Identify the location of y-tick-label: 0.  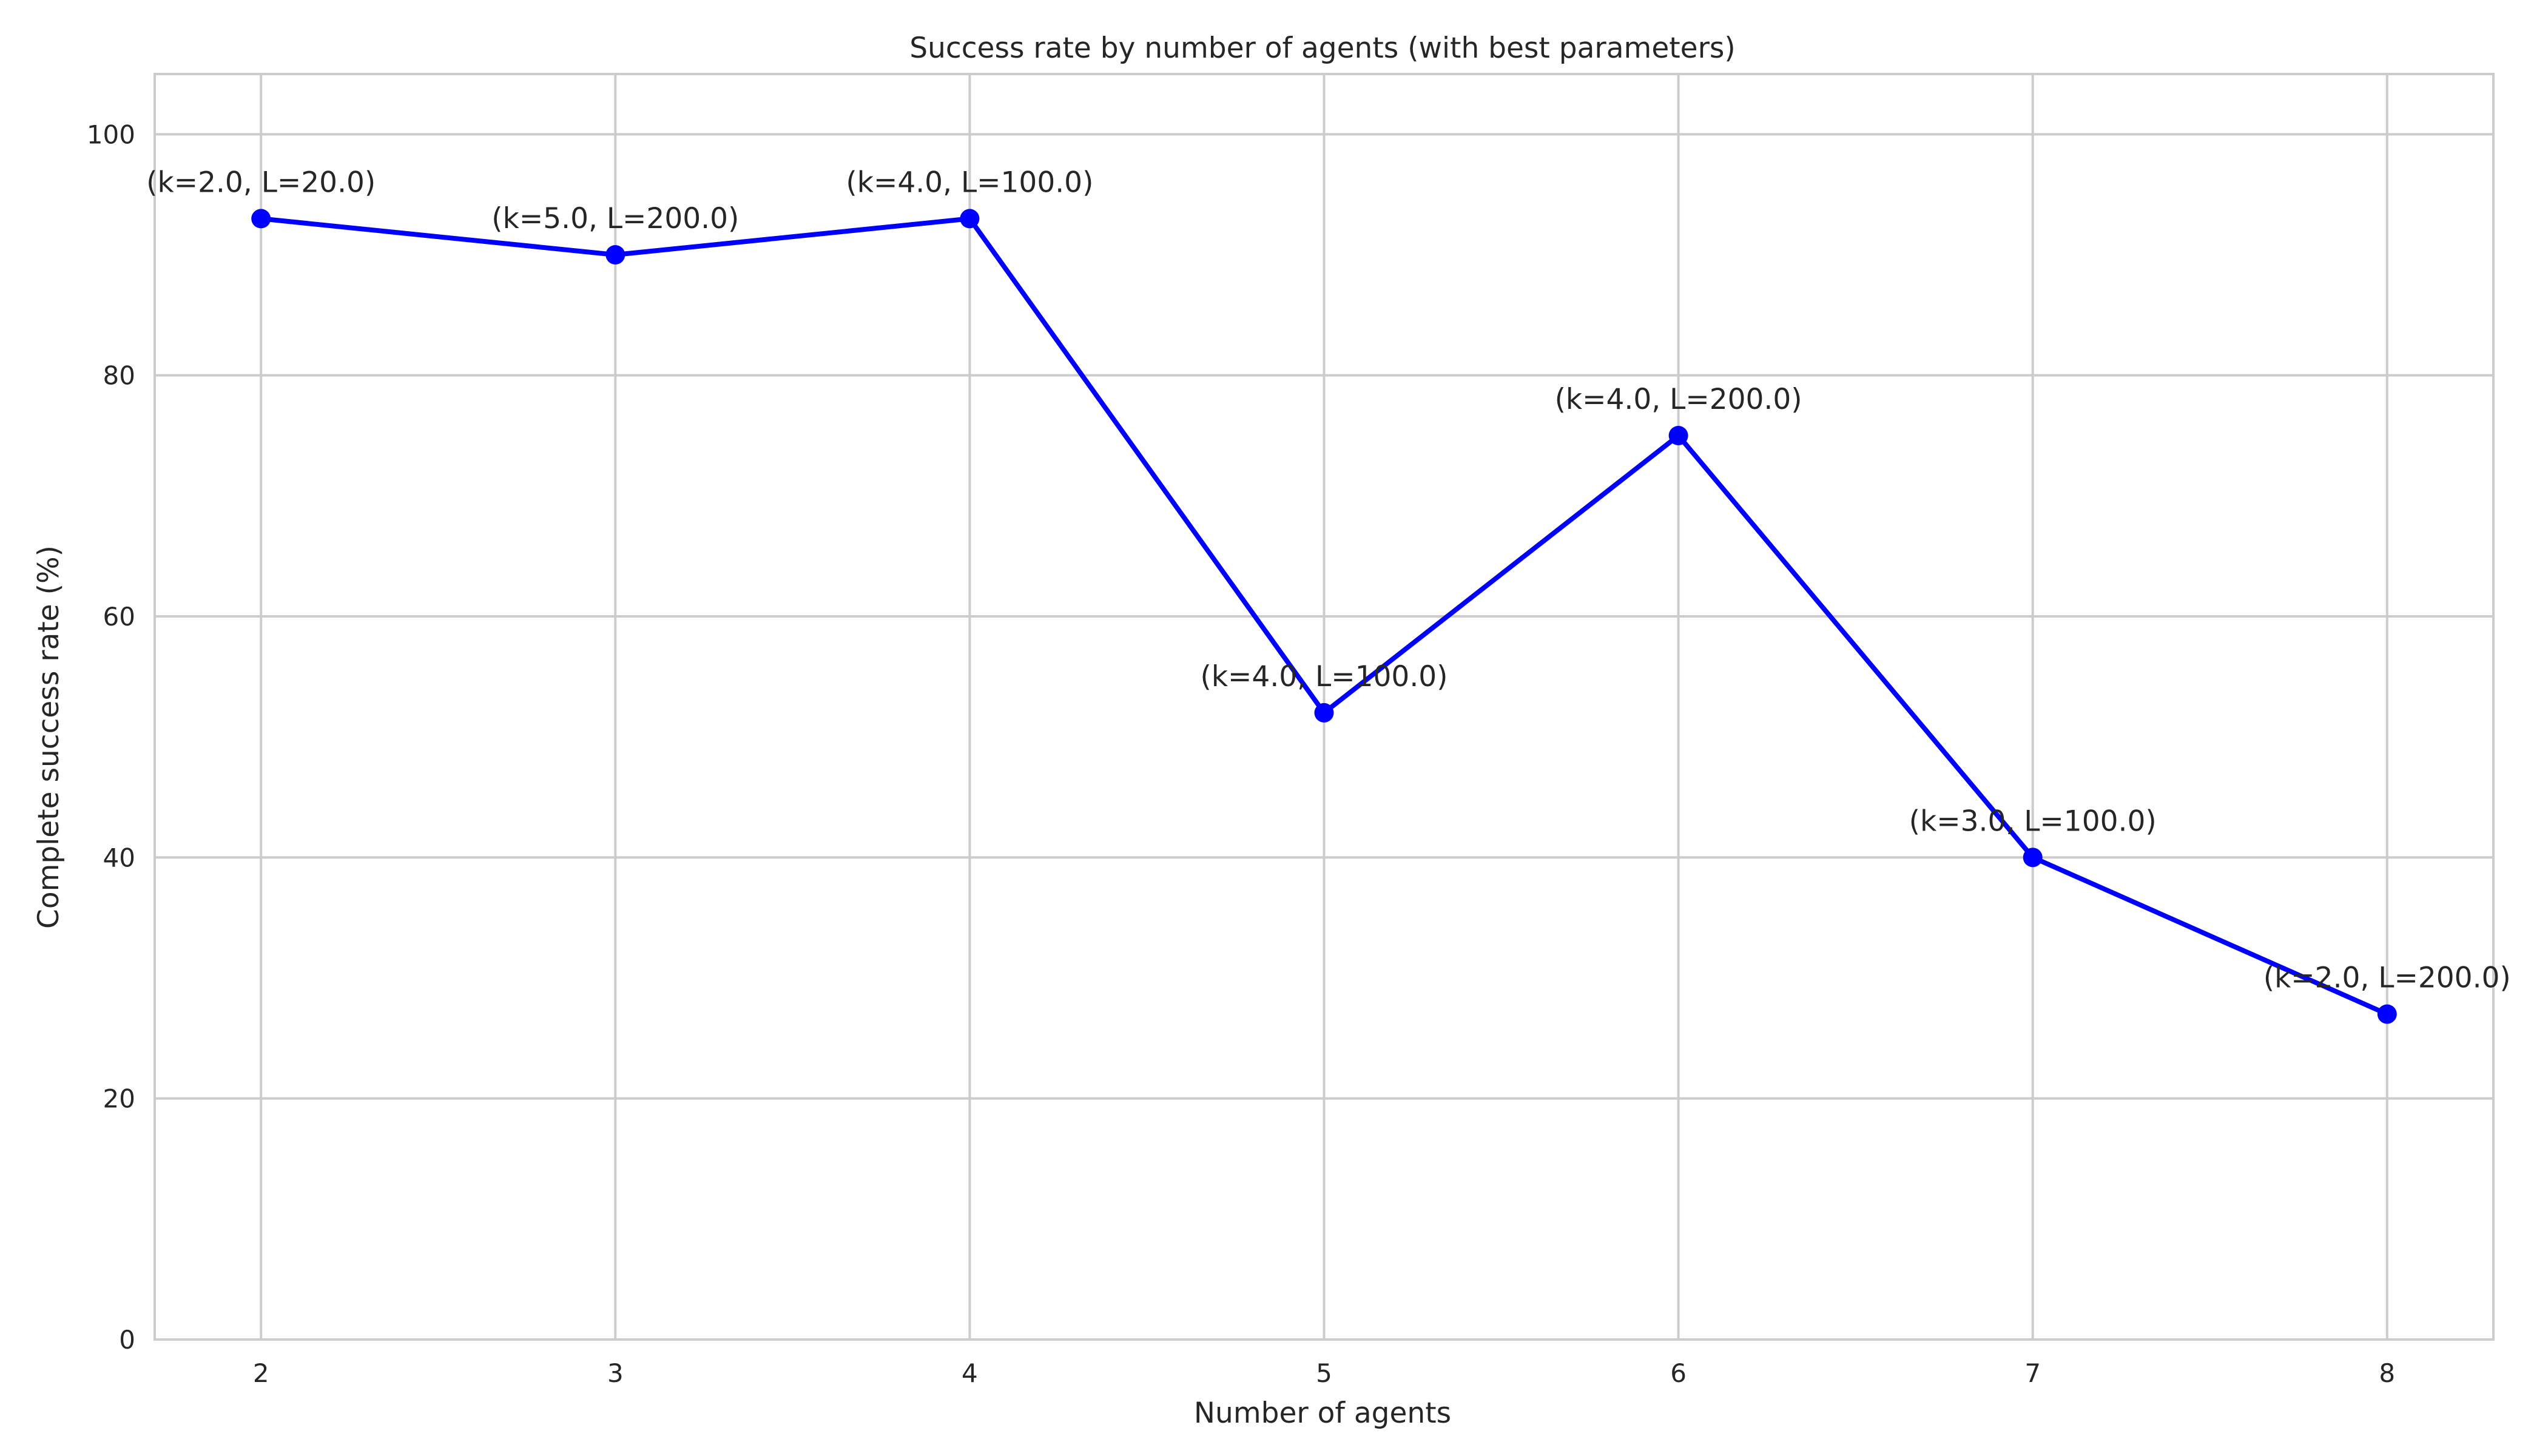
(127, 1340).